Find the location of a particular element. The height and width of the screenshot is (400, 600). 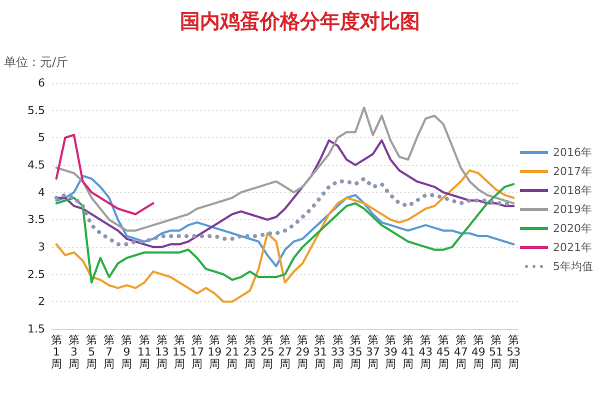

x-tick-label: 第29周 is located at coordinates (303, 352).